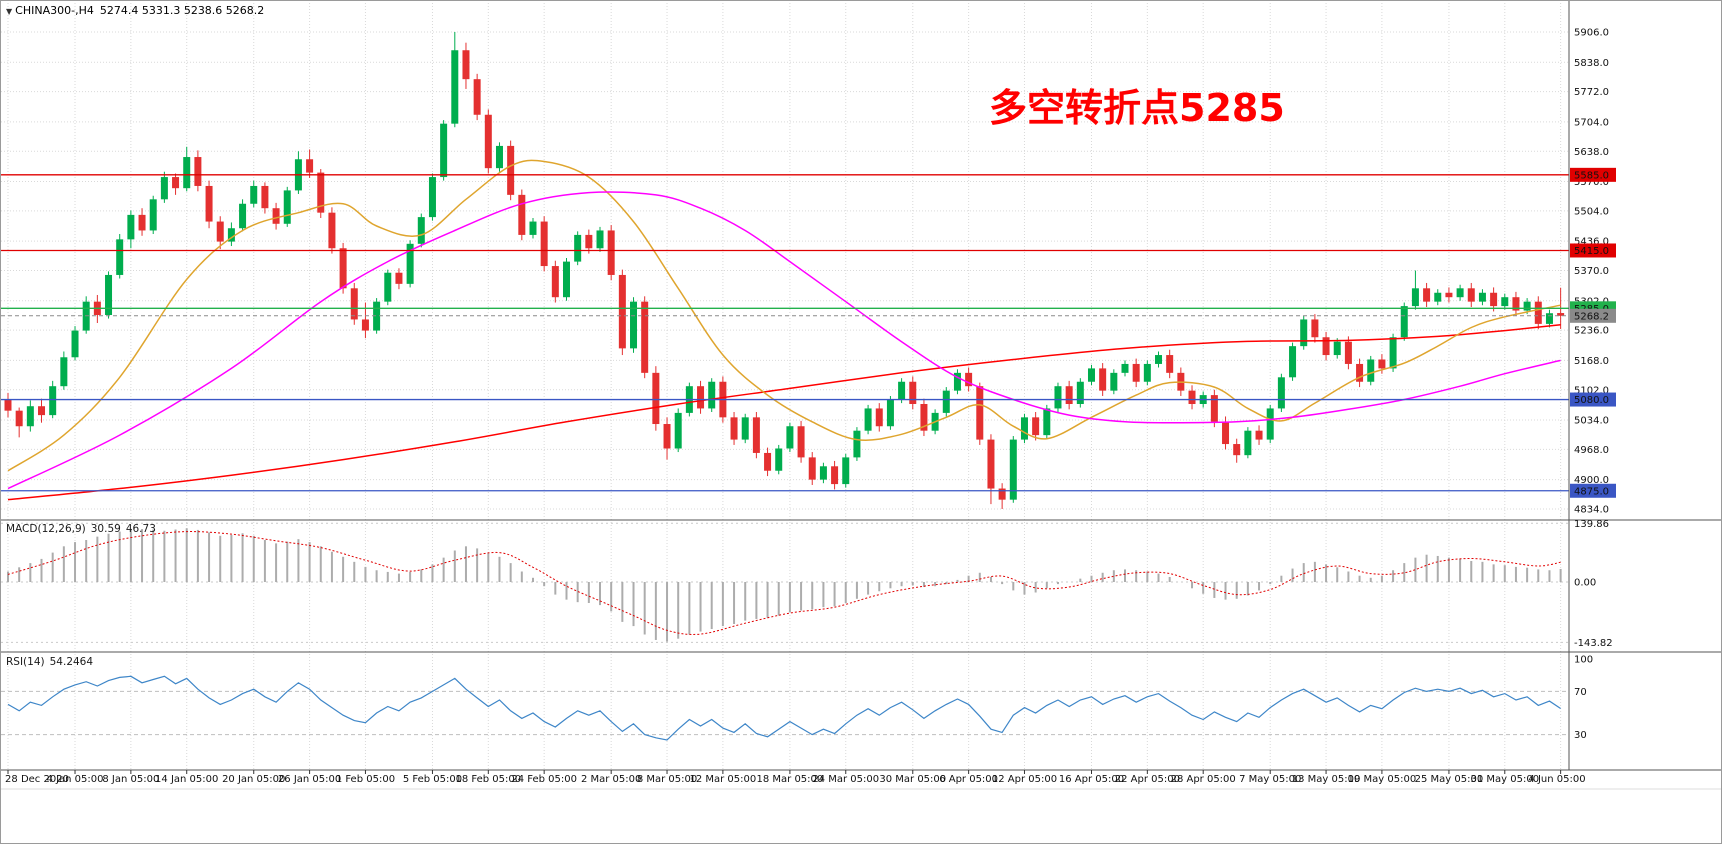  I want to click on svg-text: 5236.0, so click(1591, 331).